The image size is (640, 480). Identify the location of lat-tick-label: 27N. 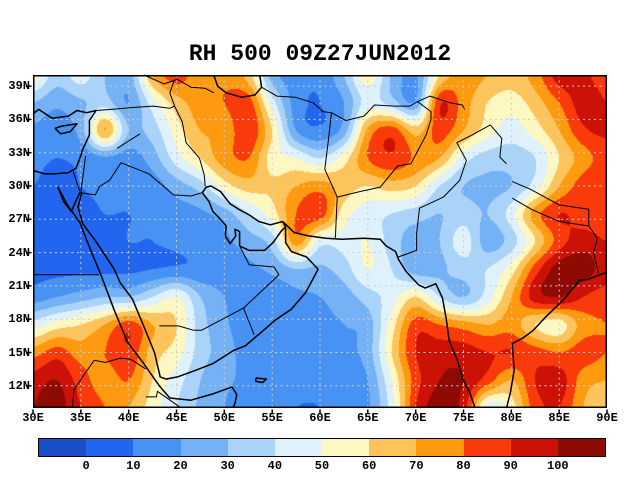
(19, 219).